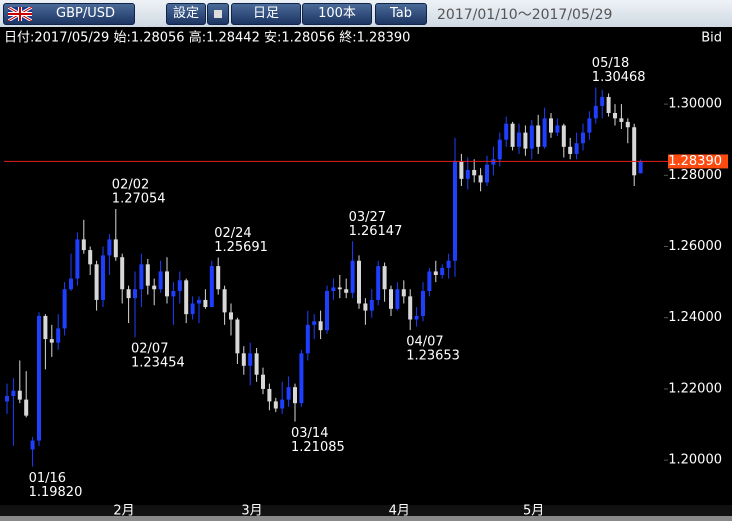 The image size is (732, 521). Describe the element at coordinates (525, 15) in the screenshot. I see `date-range: 2017/01/10～2017/05/29` at that location.